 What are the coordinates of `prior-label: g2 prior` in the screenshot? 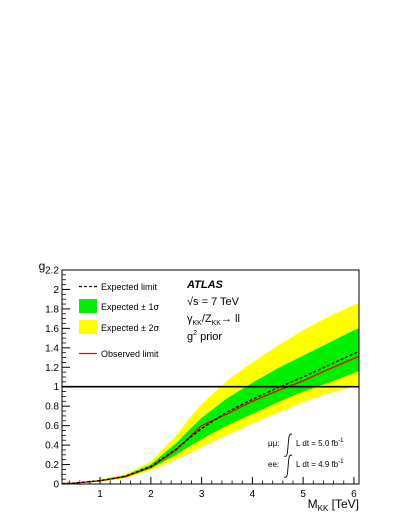 It's located at (204, 336).